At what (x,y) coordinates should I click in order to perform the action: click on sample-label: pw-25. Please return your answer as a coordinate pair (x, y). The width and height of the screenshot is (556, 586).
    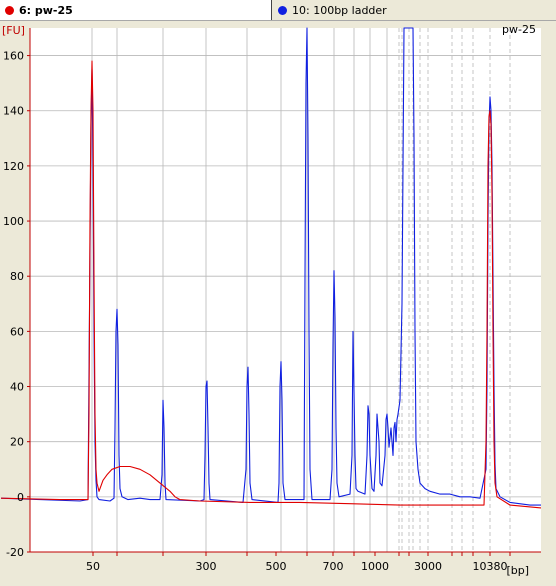
    Looking at the image, I should click on (519, 29).